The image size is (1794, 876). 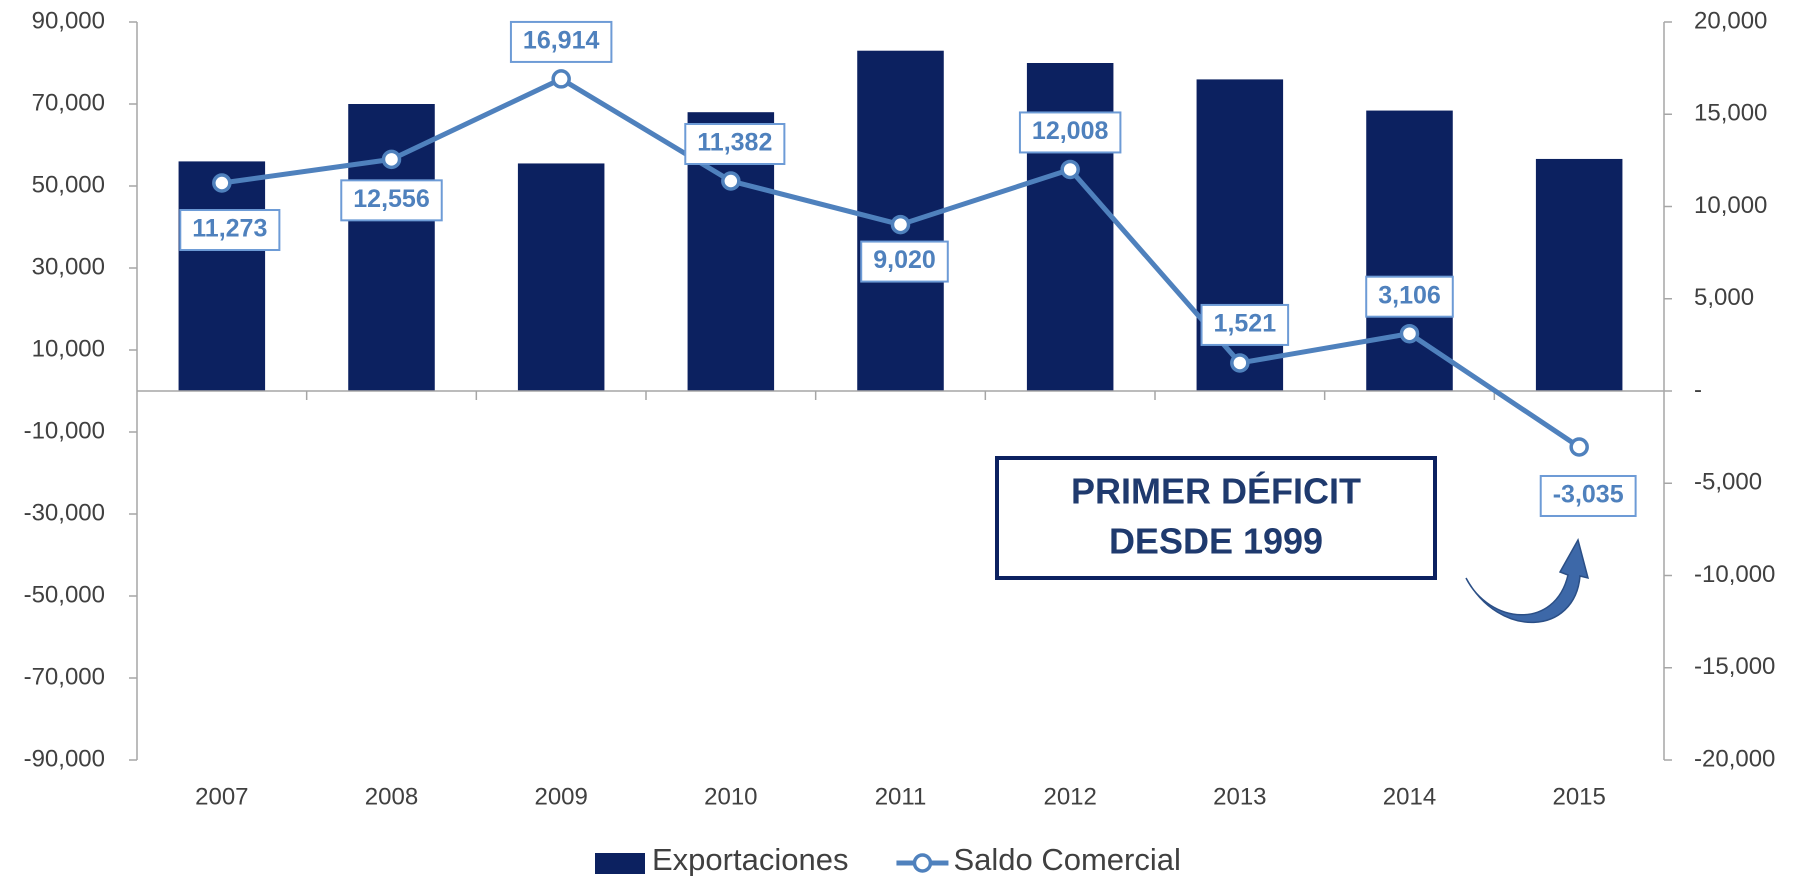 What do you see at coordinates (1730, 20) in the screenshot?
I see `y2-tick-label: 20,000` at bounding box center [1730, 20].